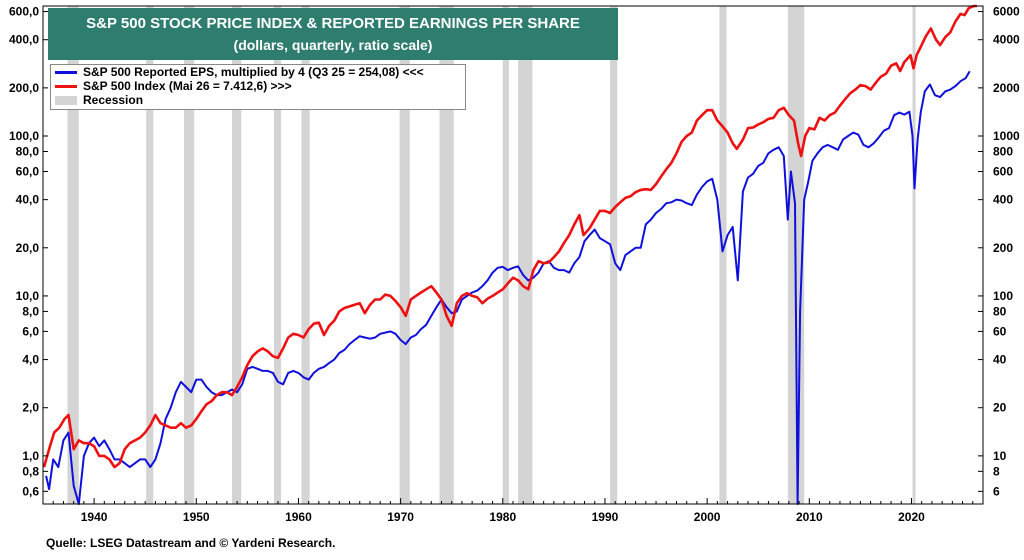 Image resolution: width=1024 pixels, height=560 pixels. What do you see at coordinates (809, 517) in the screenshot?
I see `x-tick-label-7: 2010` at bounding box center [809, 517].